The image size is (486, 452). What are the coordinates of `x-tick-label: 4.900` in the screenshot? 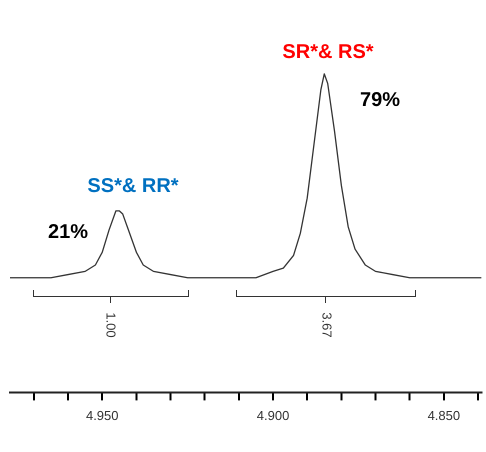 It's located at (273, 415).